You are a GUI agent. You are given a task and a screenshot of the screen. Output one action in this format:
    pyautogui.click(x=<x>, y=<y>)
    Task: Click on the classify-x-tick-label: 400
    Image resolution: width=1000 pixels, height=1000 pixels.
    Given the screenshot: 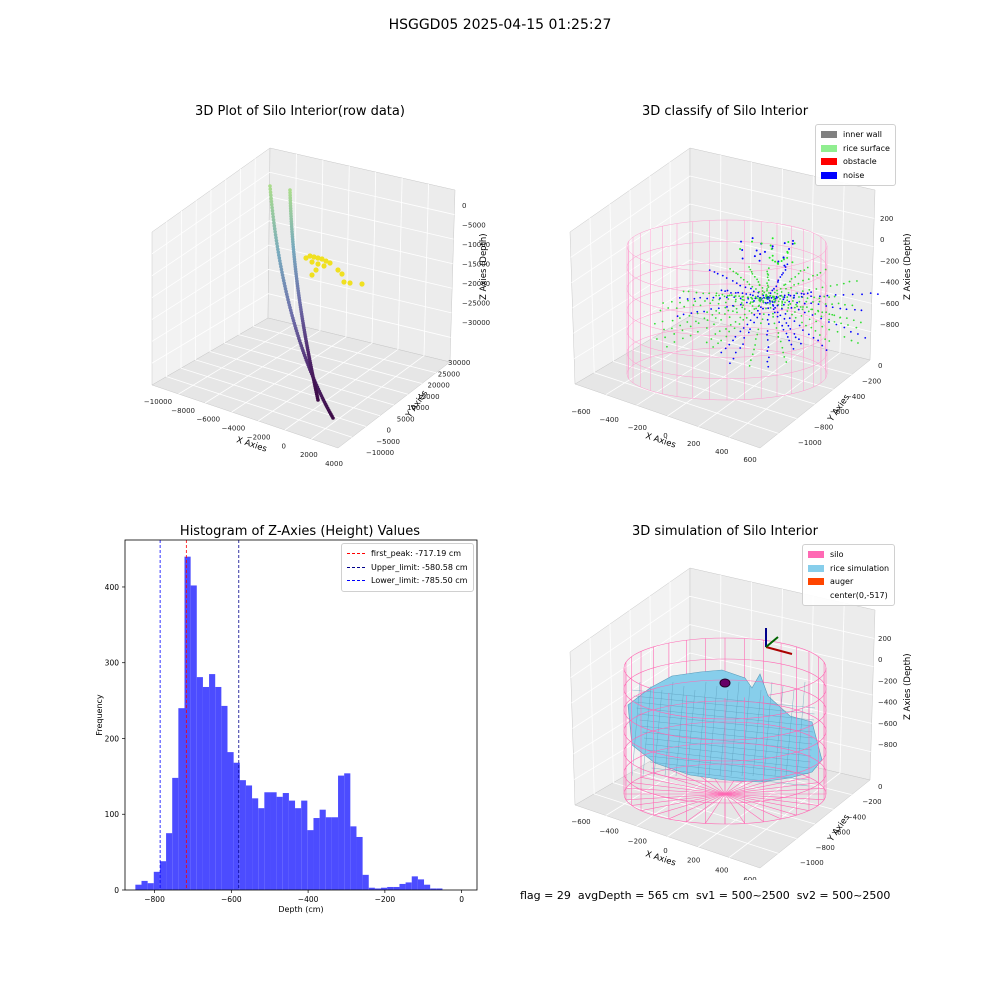 What is the action you would take?
    pyautogui.click(x=721, y=452)
    